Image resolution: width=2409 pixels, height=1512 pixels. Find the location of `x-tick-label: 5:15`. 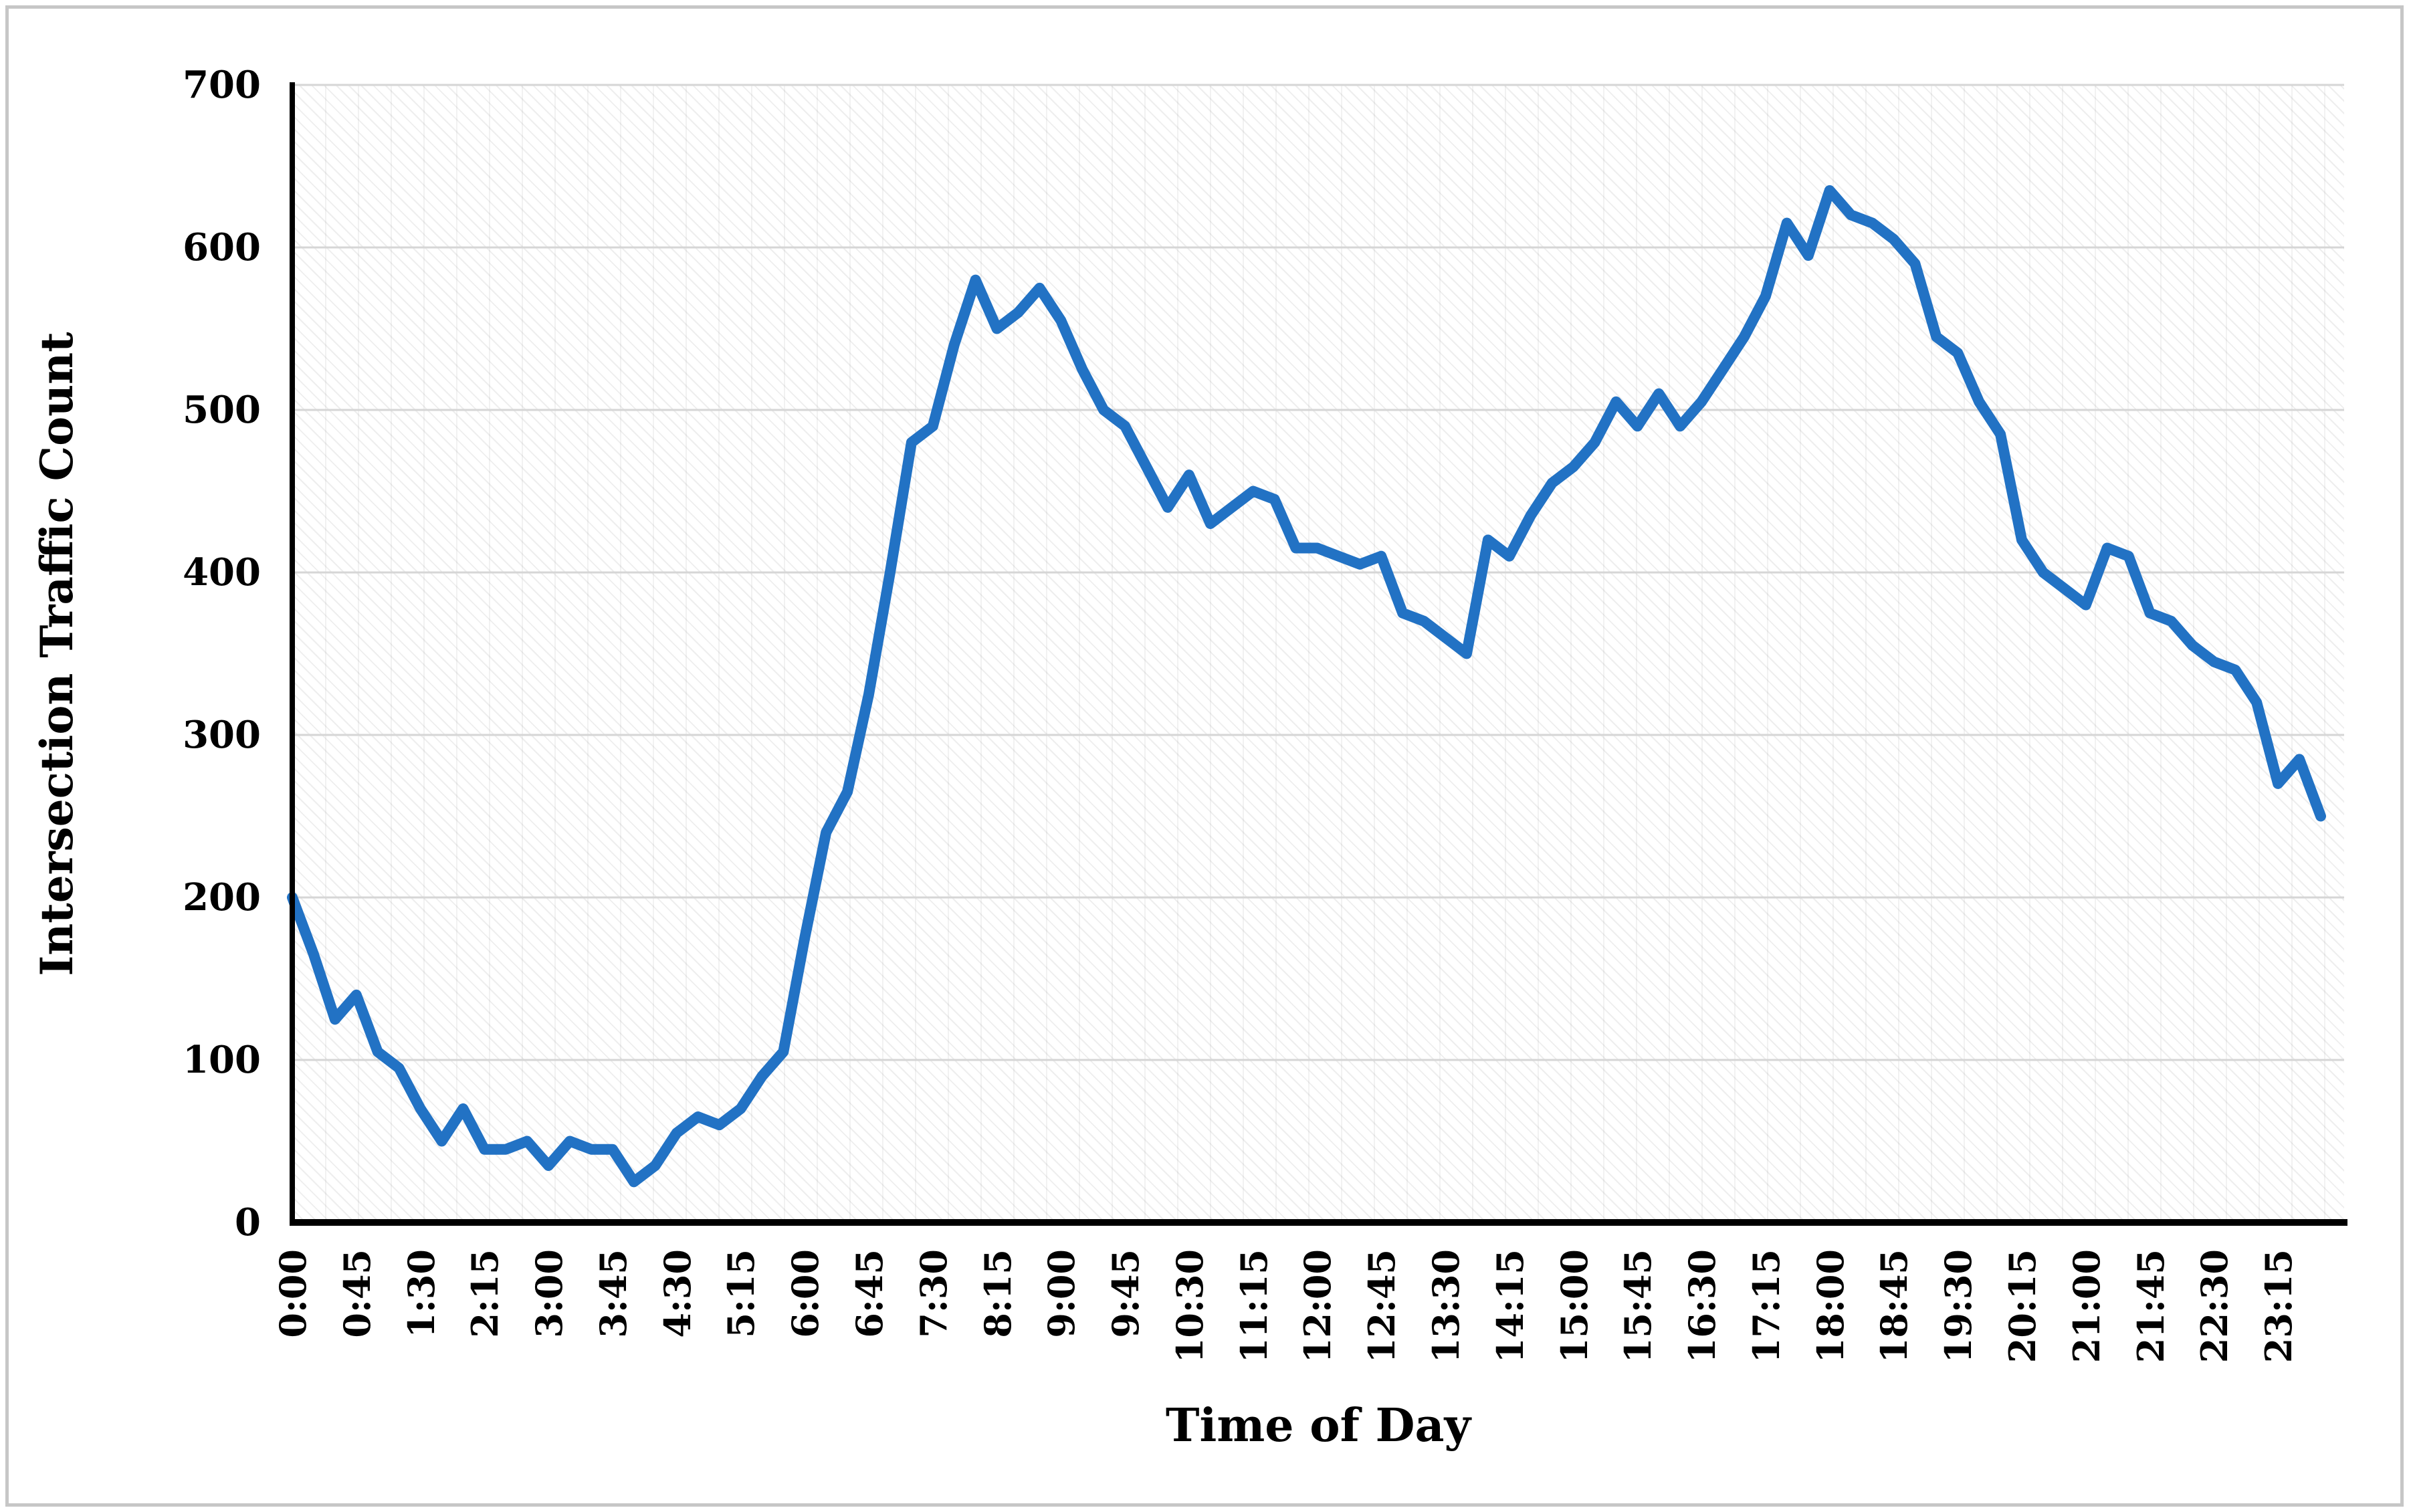

x-tick-label: 5:15 is located at coordinates (741, 1293).